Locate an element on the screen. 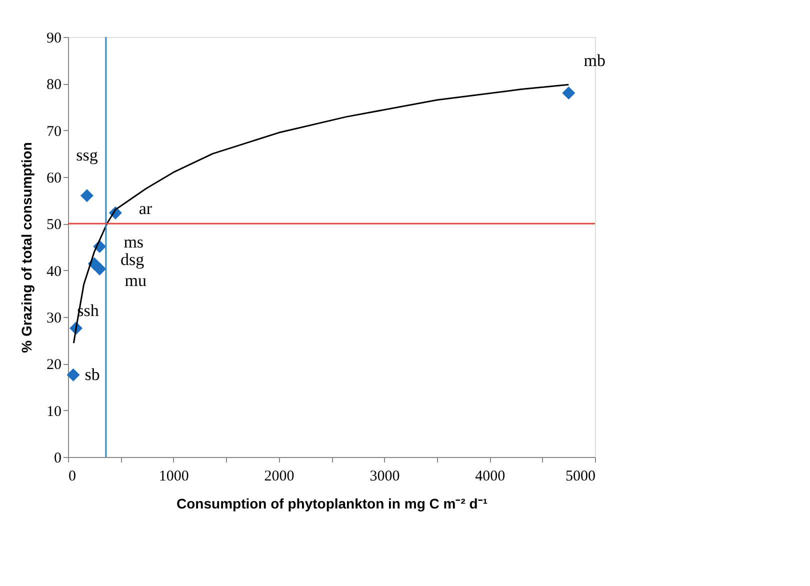 The height and width of the screenshot is (586, 810). y-tick-label: 80 is located at coordinates (54, 85).